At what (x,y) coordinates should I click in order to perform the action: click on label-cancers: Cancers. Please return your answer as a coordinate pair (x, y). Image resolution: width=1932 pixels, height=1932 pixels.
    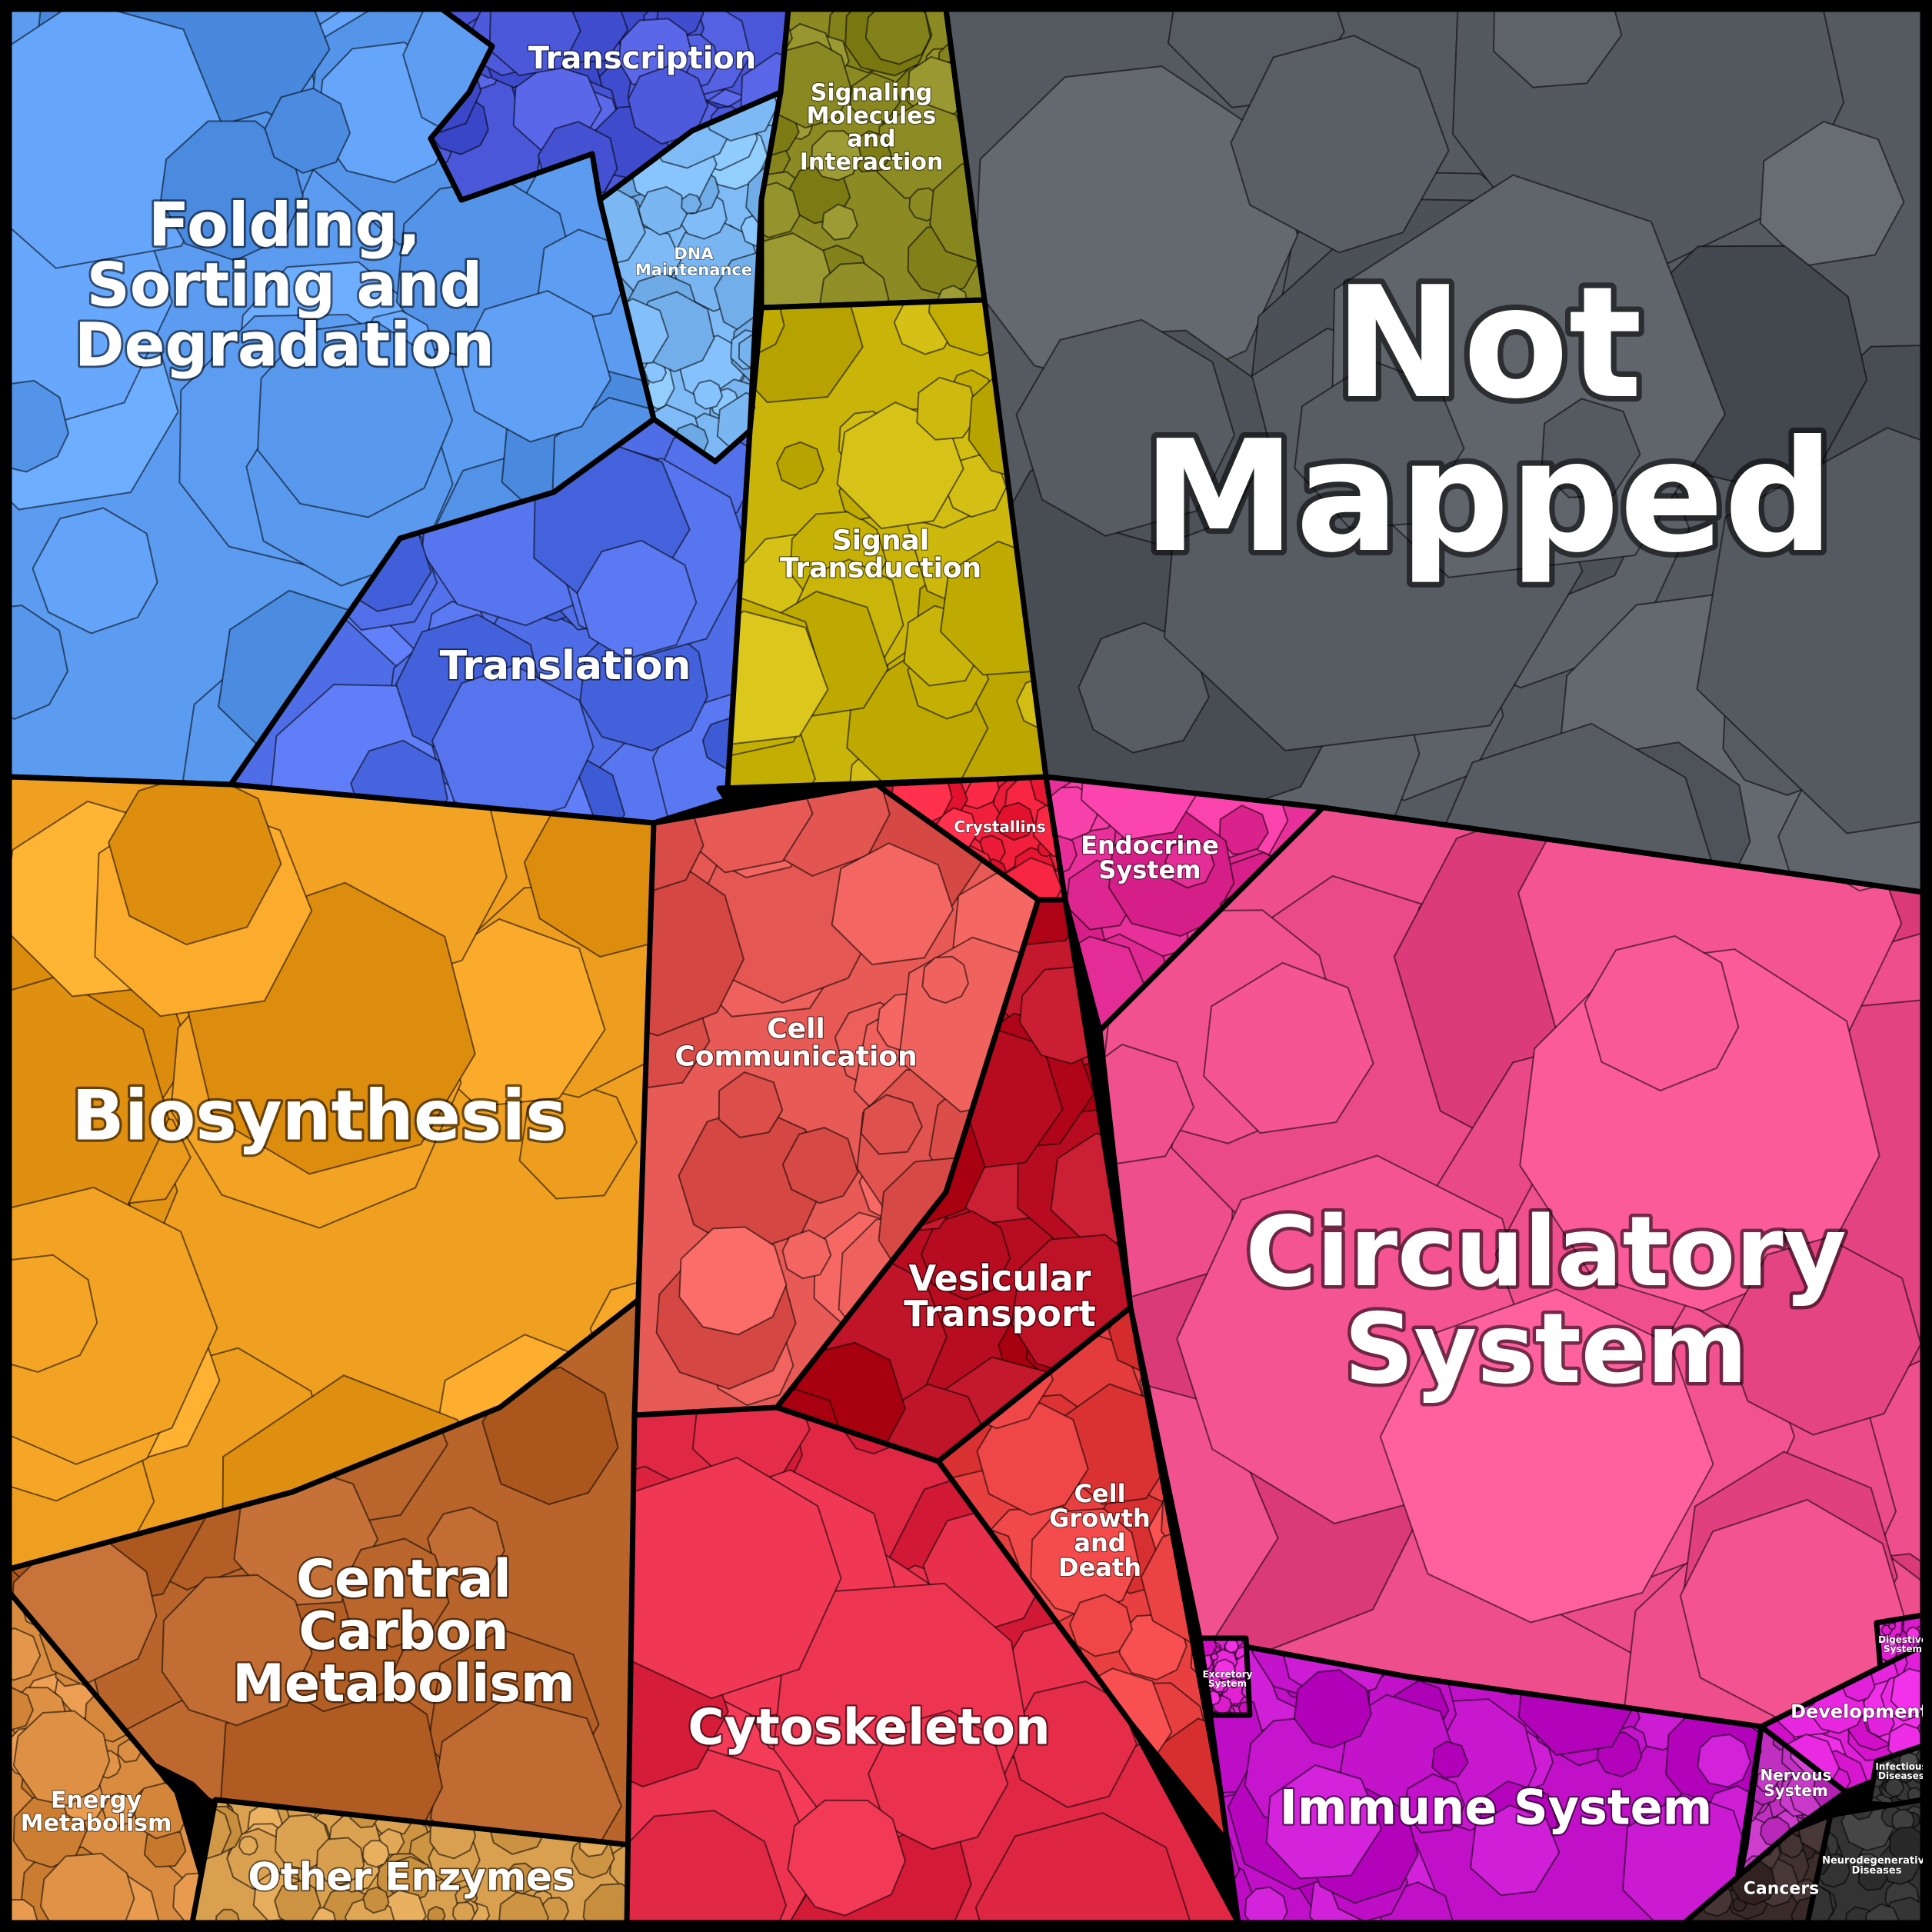
    Looking at the image, I should click on (1782, 1889).